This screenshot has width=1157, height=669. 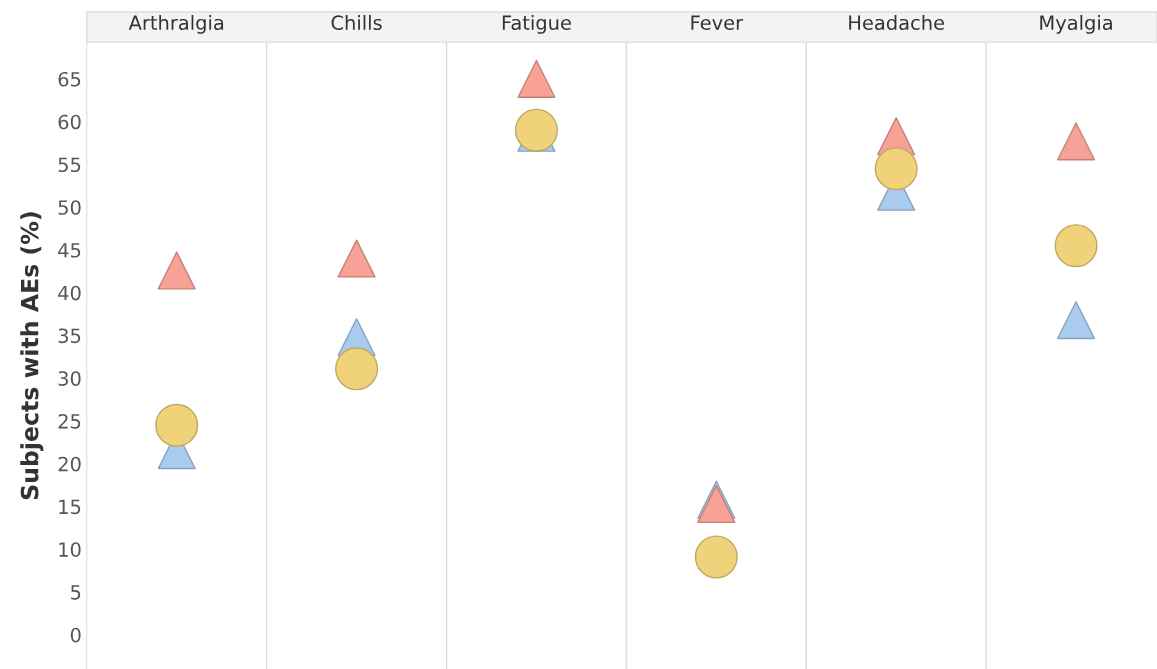 What do you see at coordinates (176, 24) in the screenshot?
I see `x-tick-label: Arthralgia` at bounding box center [176, 24].